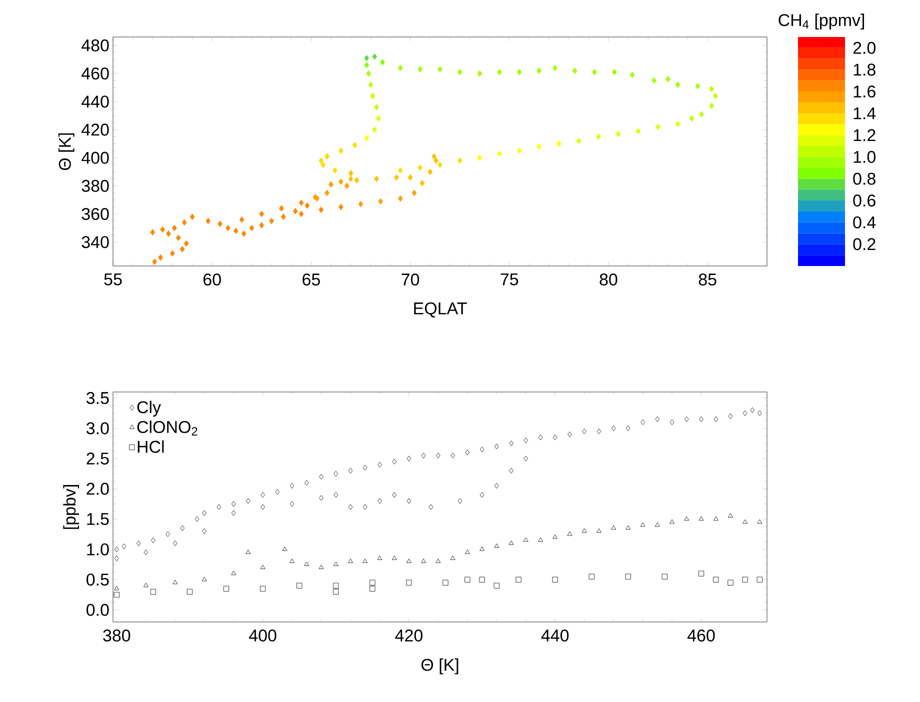 This screenshot has height=702, width=920. I want to click on color-bar-label: 0.2, so click(864, 244).